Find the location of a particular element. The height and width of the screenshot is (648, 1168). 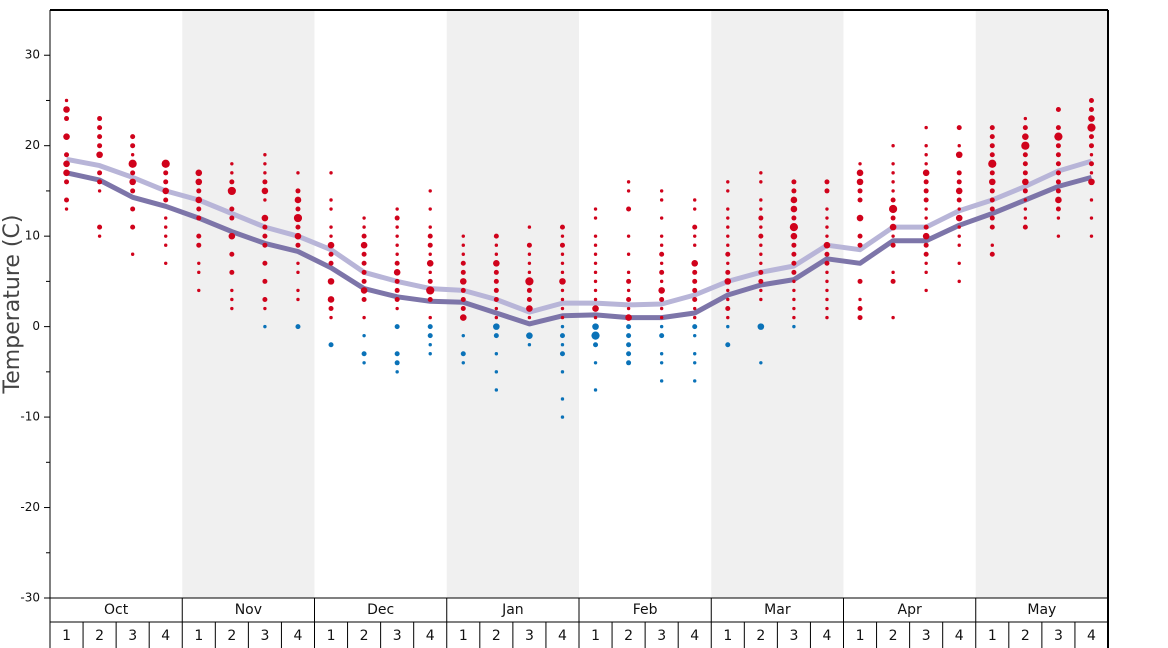

month-label: Dec is located at coordinates (380, 610).